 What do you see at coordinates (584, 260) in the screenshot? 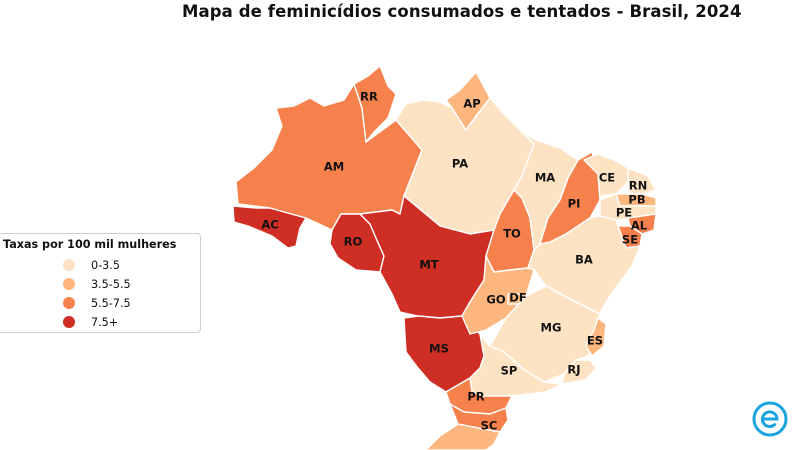
I see `state-label-ba: BA` at bounding box center [584, 260].